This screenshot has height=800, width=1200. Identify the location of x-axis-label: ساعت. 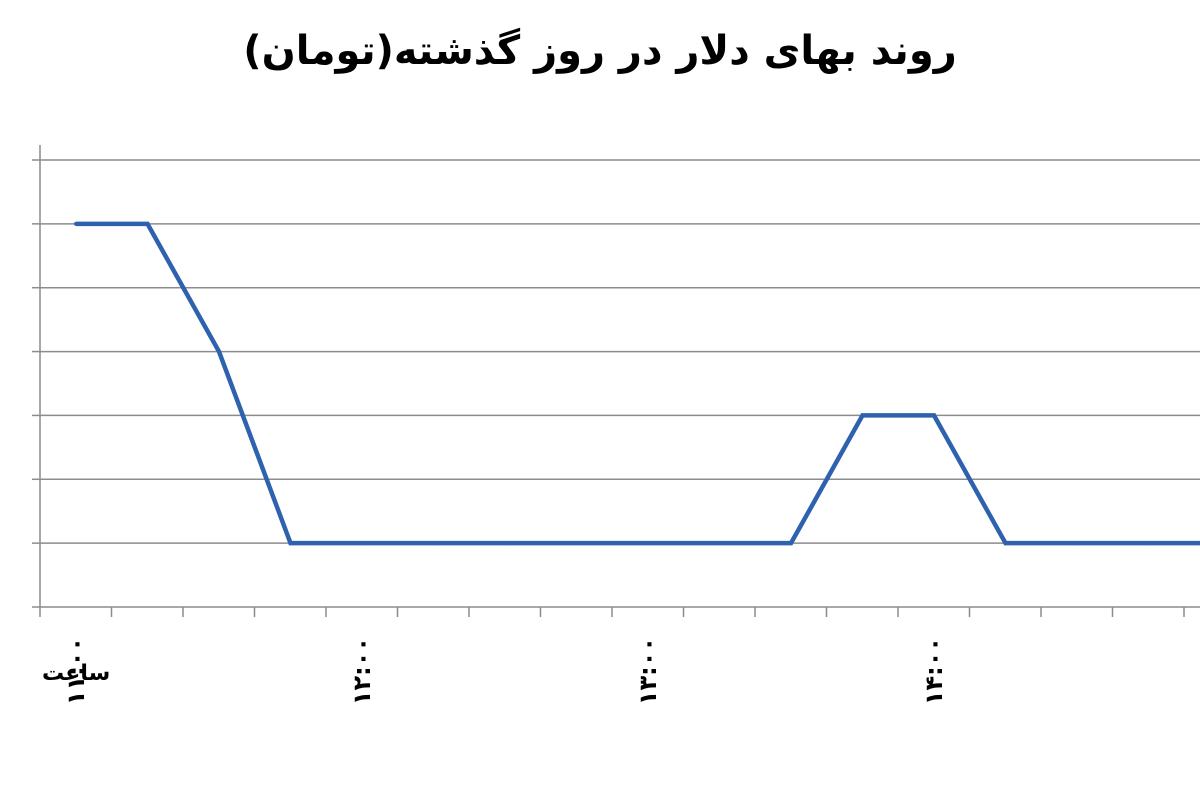
(76, 673).